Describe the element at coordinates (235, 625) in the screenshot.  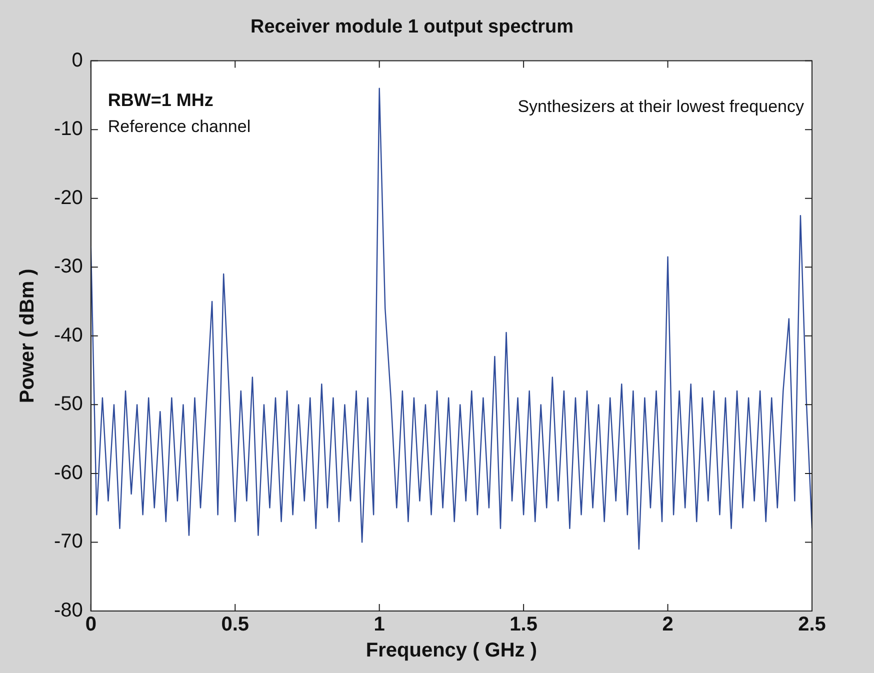
I see `x-tick-label: 0.5` at that location.